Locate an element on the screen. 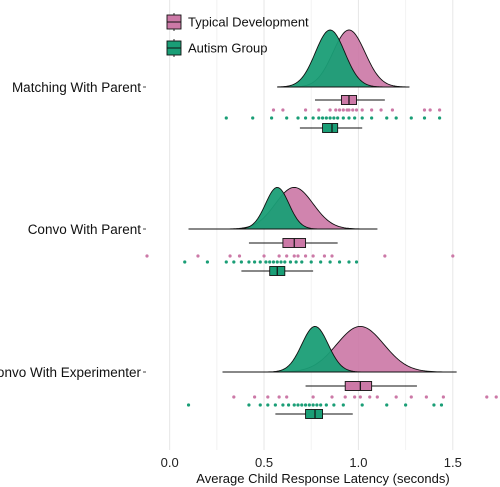 This screenshot has height=487, width=500. category-label: Convo With Parent is located at coordinates (85, 229).